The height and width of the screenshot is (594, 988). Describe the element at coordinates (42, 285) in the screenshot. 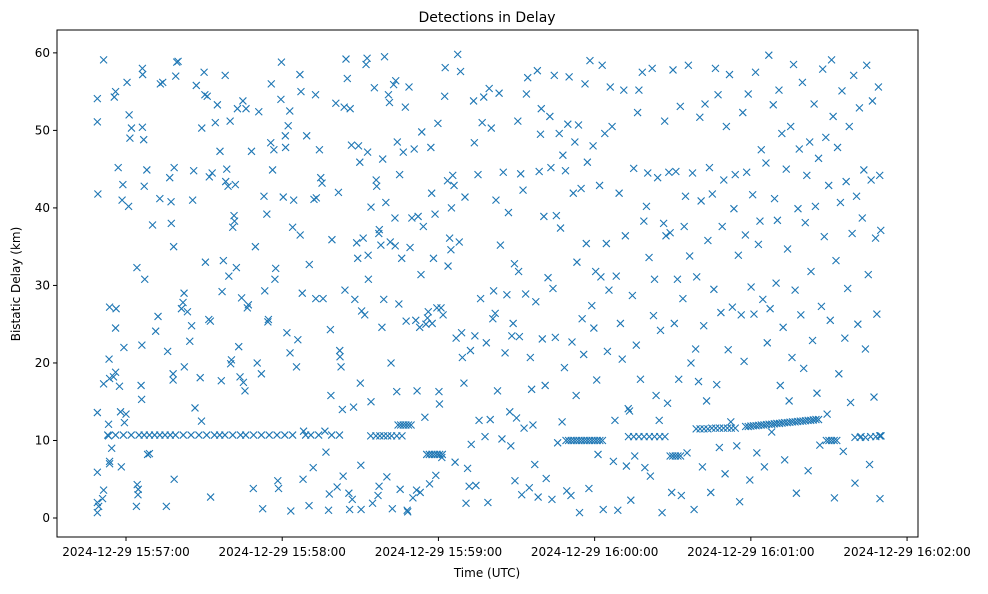

I see `y-tick-label: 30` at that location.